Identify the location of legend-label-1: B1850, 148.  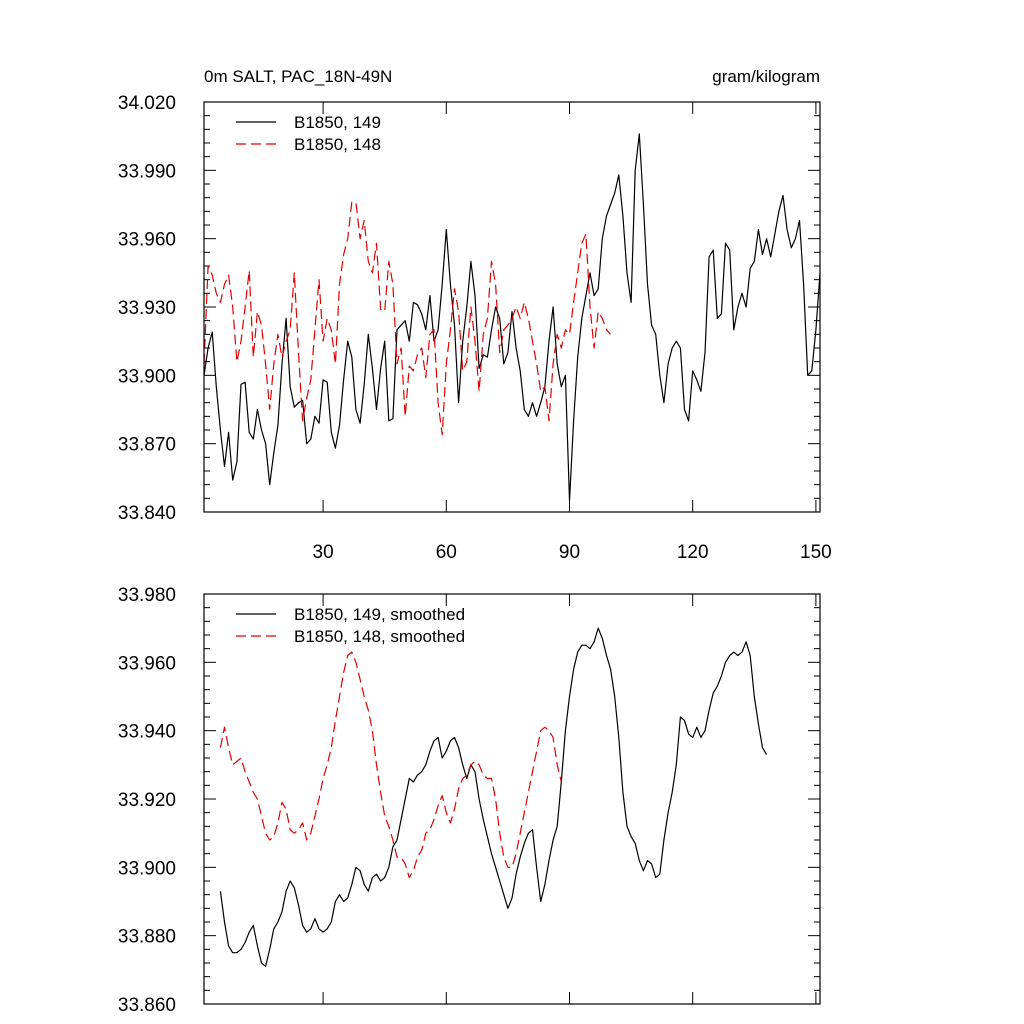
(337, 144).